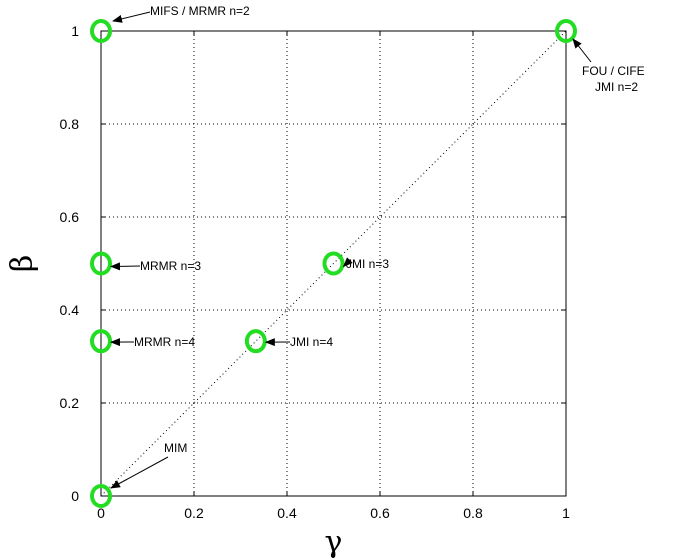 The image size is (677, 560). I want to click on annotation-label: MRMR n=3, so click(170, 266).